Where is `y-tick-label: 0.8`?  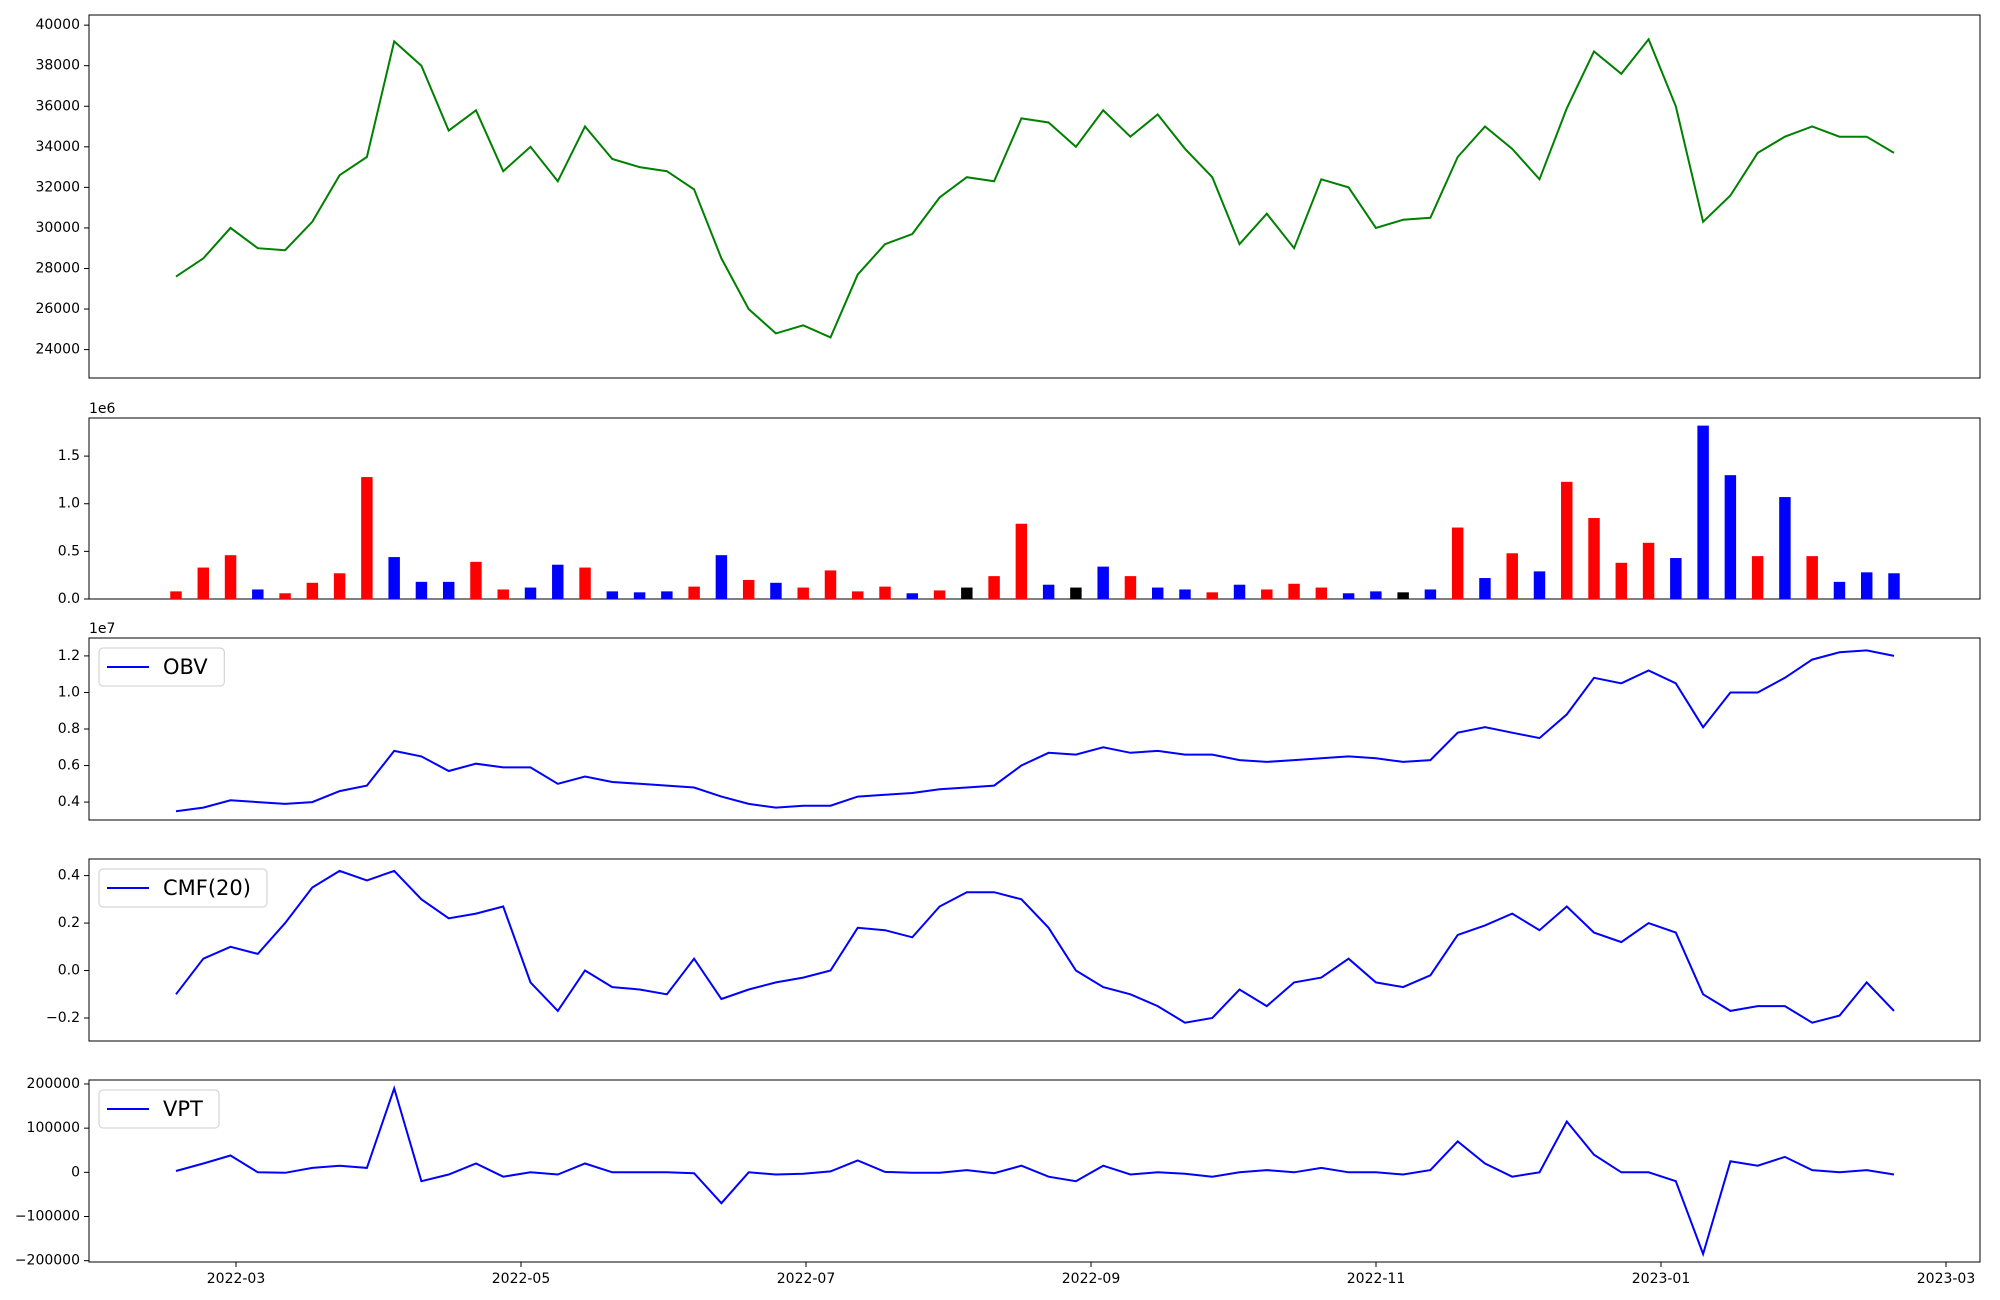
y-tick-label: 0.8 is located at coordinates (69, 729).